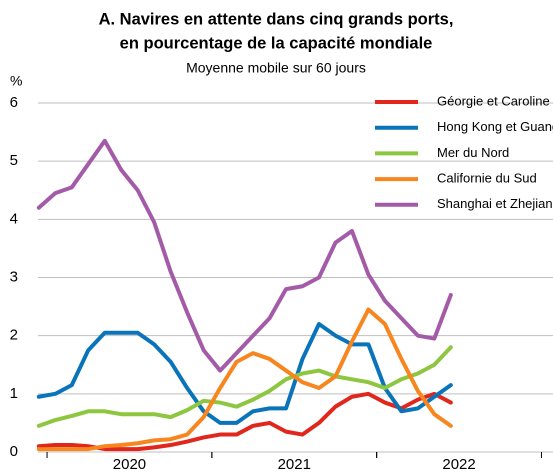 This screenshot has height=473, width=553. Describe the element at coordinates (487, 178) in the screenshot. I see `legend-label: Californie du Sud` at that location.